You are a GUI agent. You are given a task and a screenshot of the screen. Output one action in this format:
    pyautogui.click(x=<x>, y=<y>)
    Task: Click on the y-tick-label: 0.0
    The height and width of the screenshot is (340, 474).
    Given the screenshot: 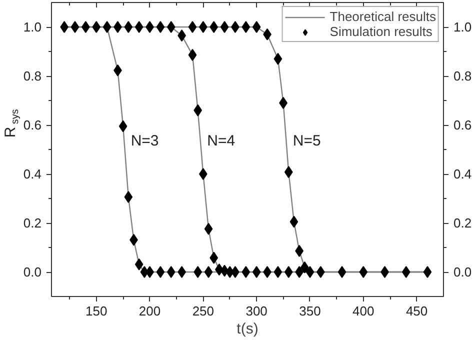 What is the action you would take?
    pyautogui.click(x=32, y=272)
    